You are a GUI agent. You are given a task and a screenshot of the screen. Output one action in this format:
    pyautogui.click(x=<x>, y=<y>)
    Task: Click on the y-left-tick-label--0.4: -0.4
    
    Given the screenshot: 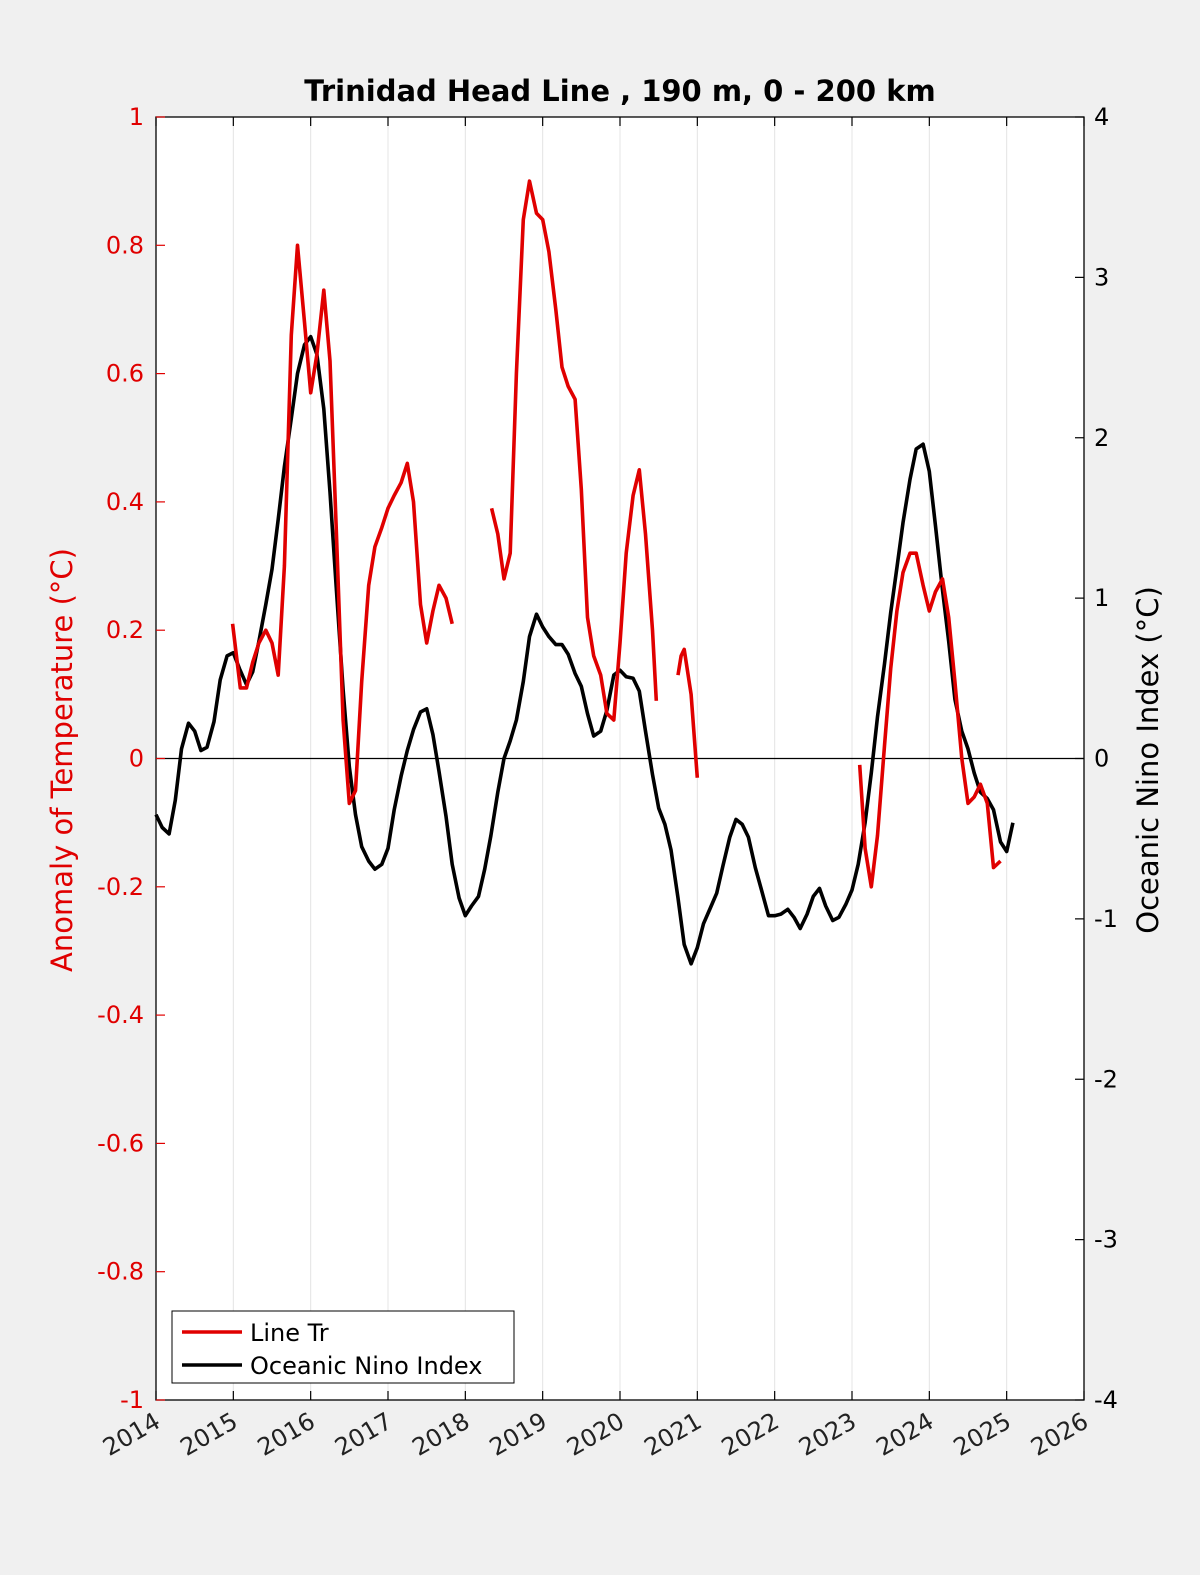 What is the action you would take?
    pyautogui.click(x=120, y=1015)
    